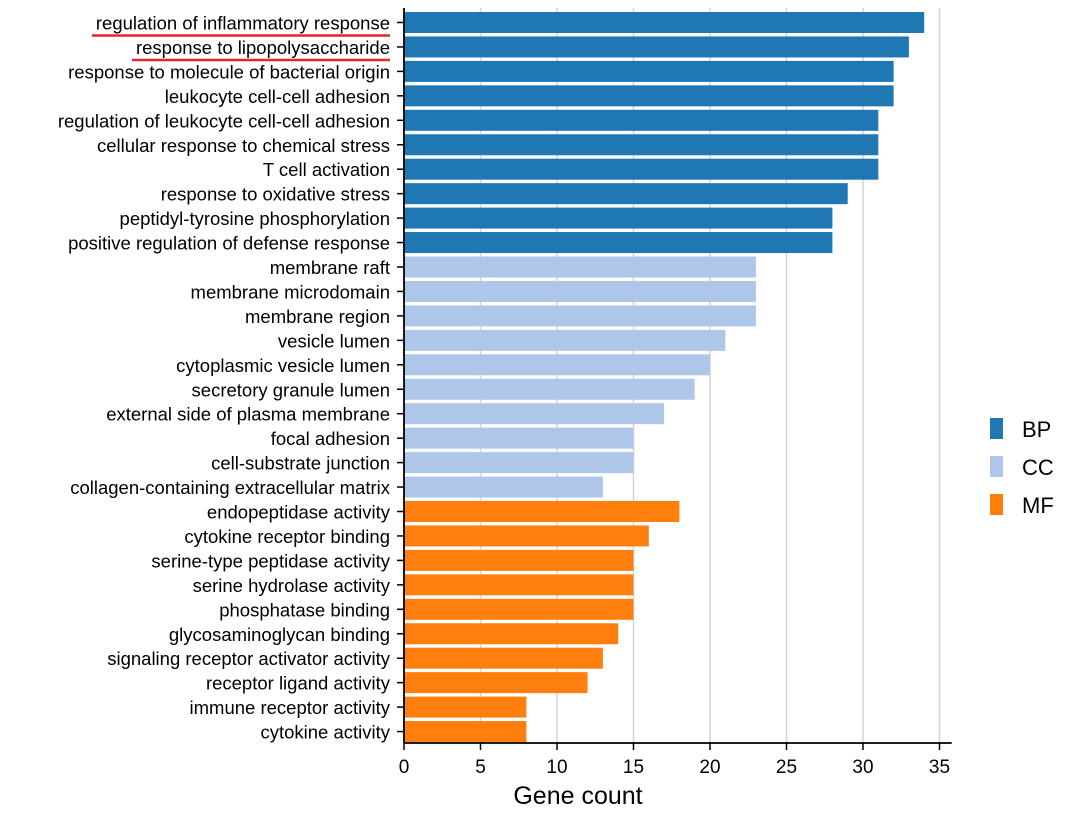 The width and height of the screenshot is (1066, 815). What do you see at coordinates (290, 291) in the screenshot?
I see `category-label: membrane microdomain` at bounding box center [290, 291].